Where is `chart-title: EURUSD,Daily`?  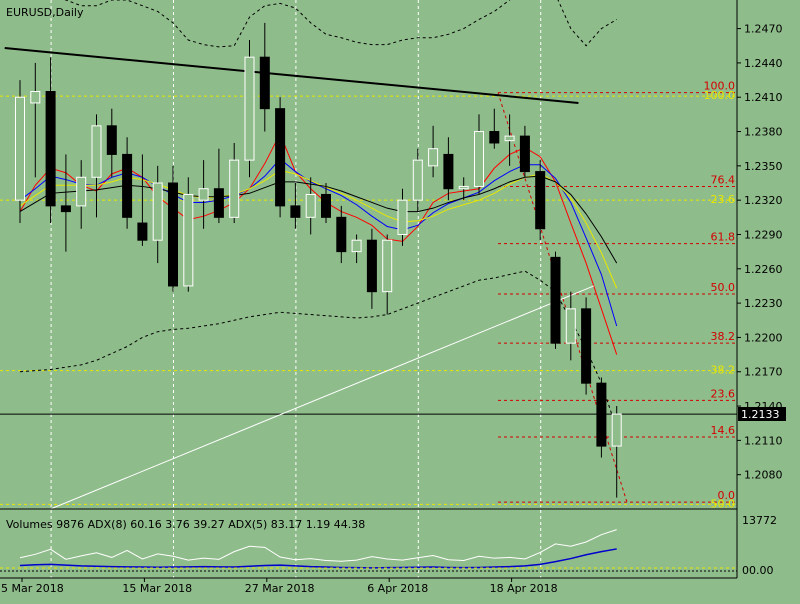
chart-title: EURUSD,Daily is located at coordinates (45, 12).